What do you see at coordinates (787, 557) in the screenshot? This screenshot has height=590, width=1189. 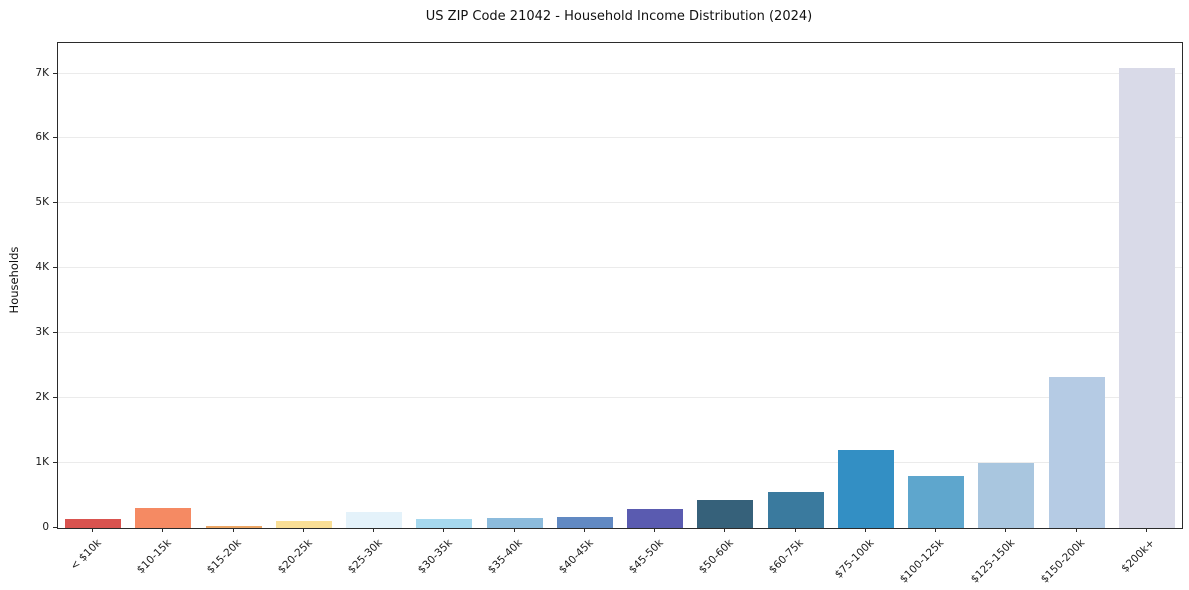 I see `x-tick-label: $60-75k` at bounding box center [787, 557].